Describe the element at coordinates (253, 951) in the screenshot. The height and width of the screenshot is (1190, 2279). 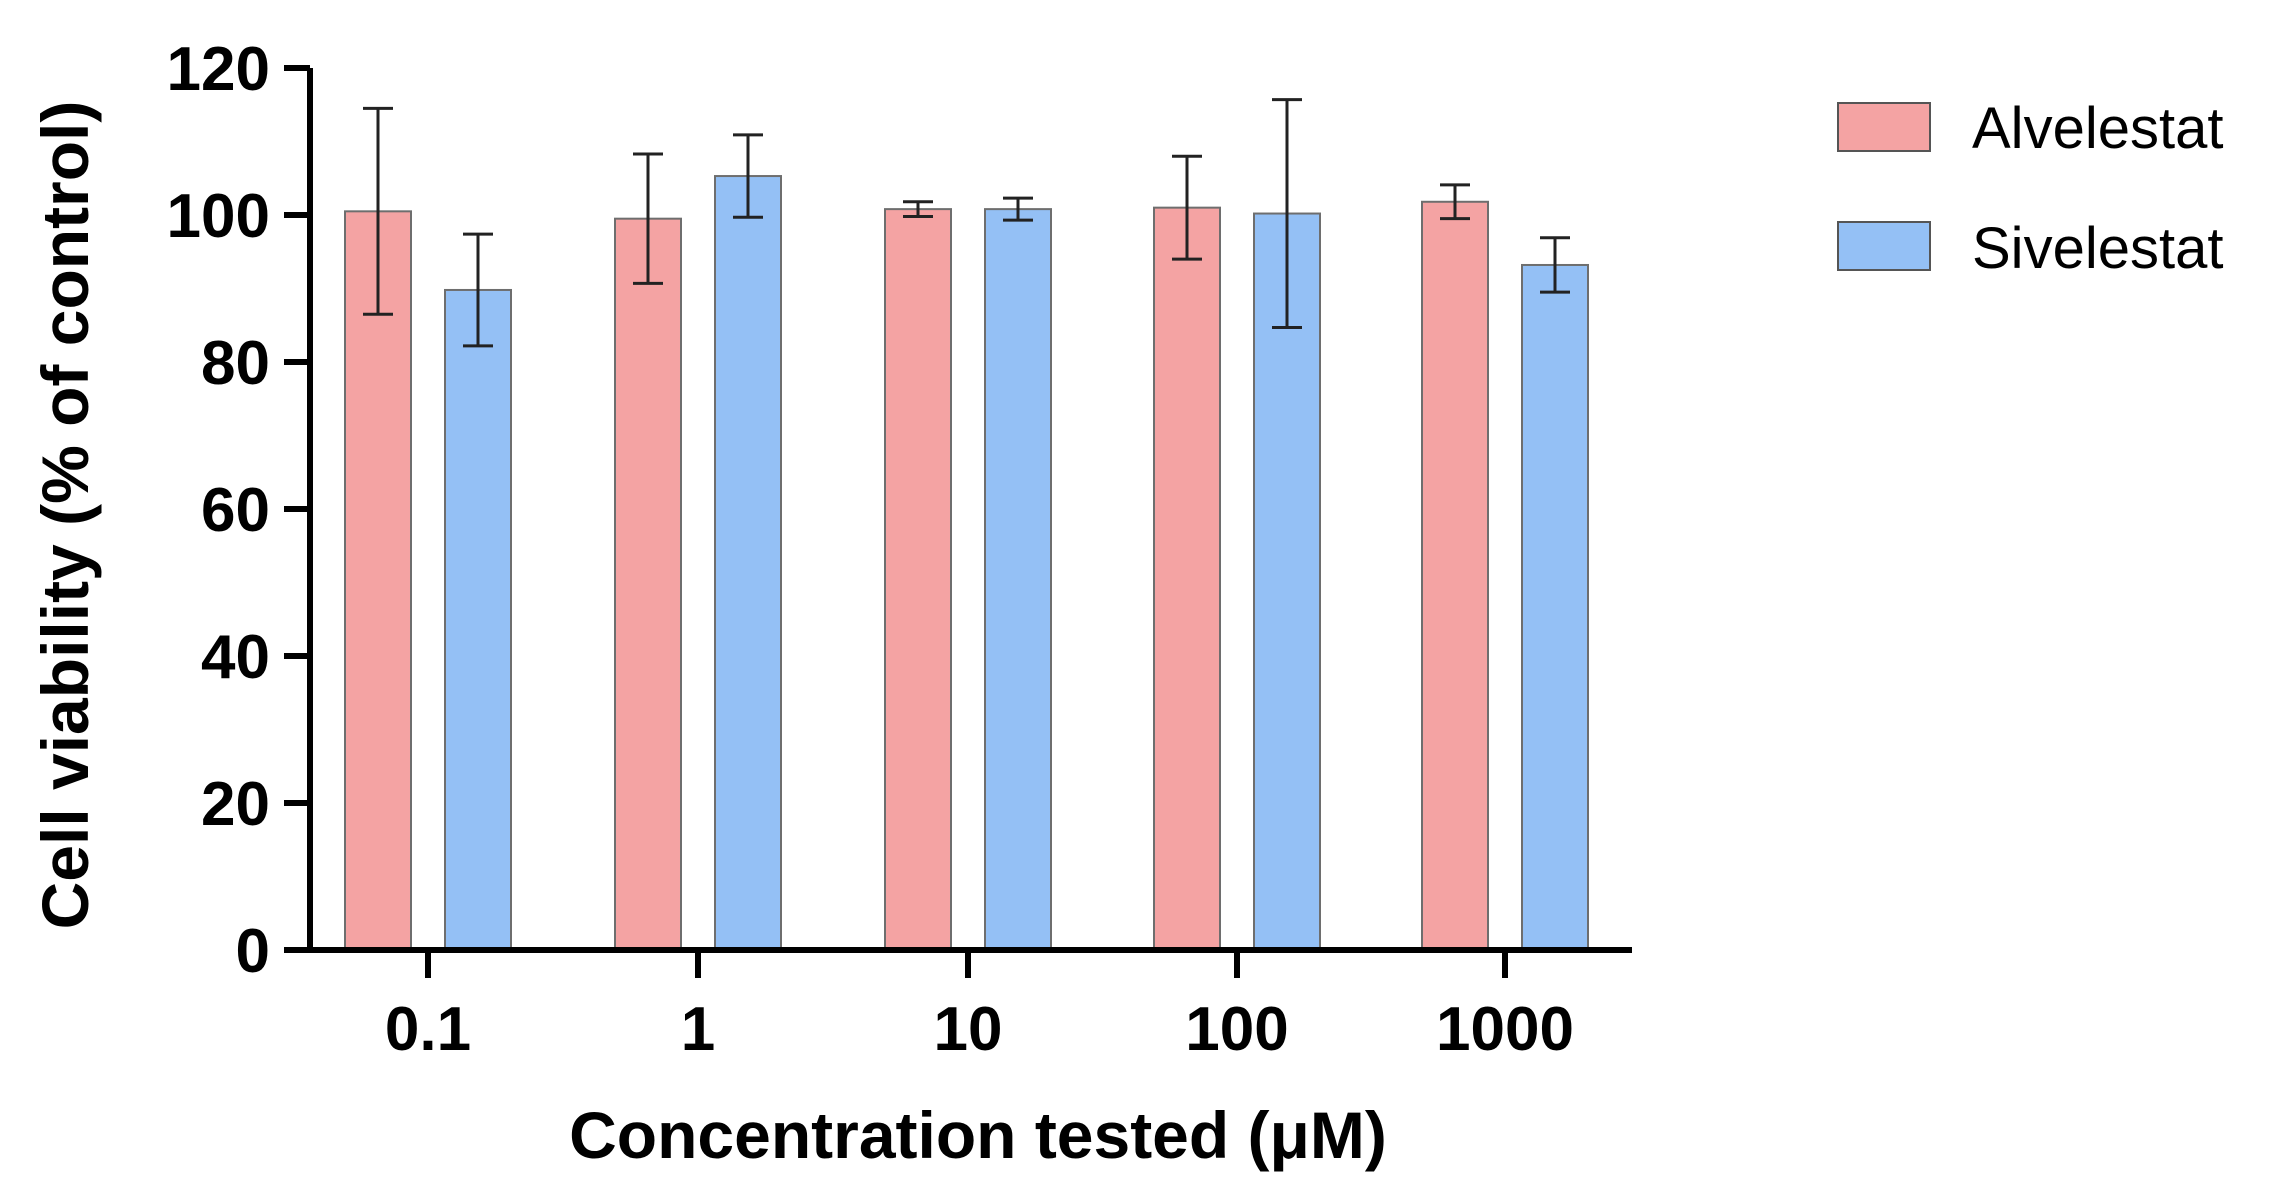
I see `y-tick-label-0: 0` at that location.